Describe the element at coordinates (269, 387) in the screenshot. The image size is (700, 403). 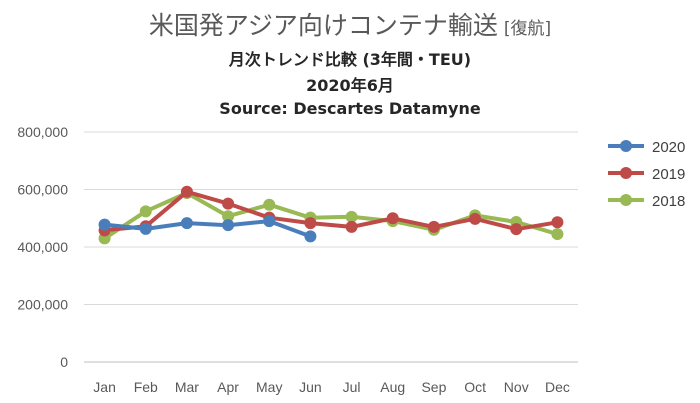
I see `x-tick-label: May` at that location.